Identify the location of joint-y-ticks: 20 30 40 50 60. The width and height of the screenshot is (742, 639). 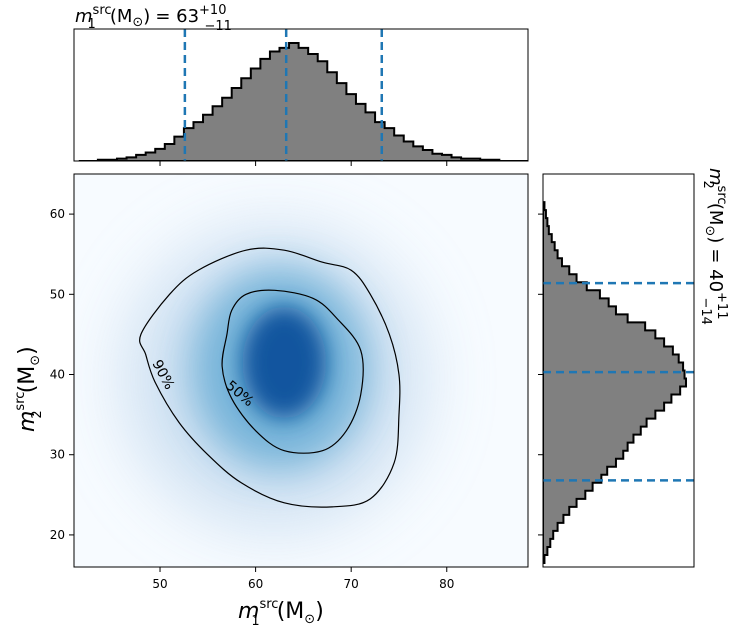
(62, 374).